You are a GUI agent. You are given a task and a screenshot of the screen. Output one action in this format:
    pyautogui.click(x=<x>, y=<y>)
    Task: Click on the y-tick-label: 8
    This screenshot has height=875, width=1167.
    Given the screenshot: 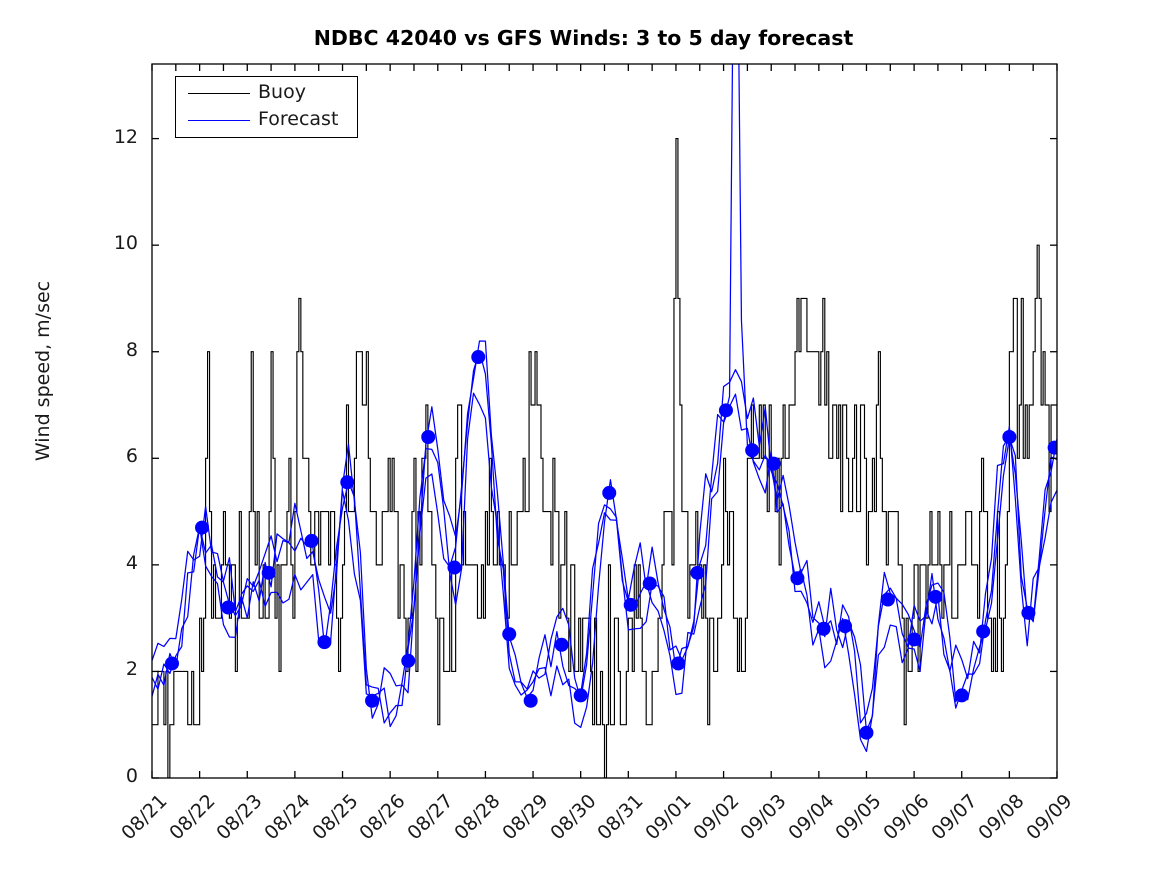 What is the action you would take?
    pyautogui.click(x=131, y=349)
    